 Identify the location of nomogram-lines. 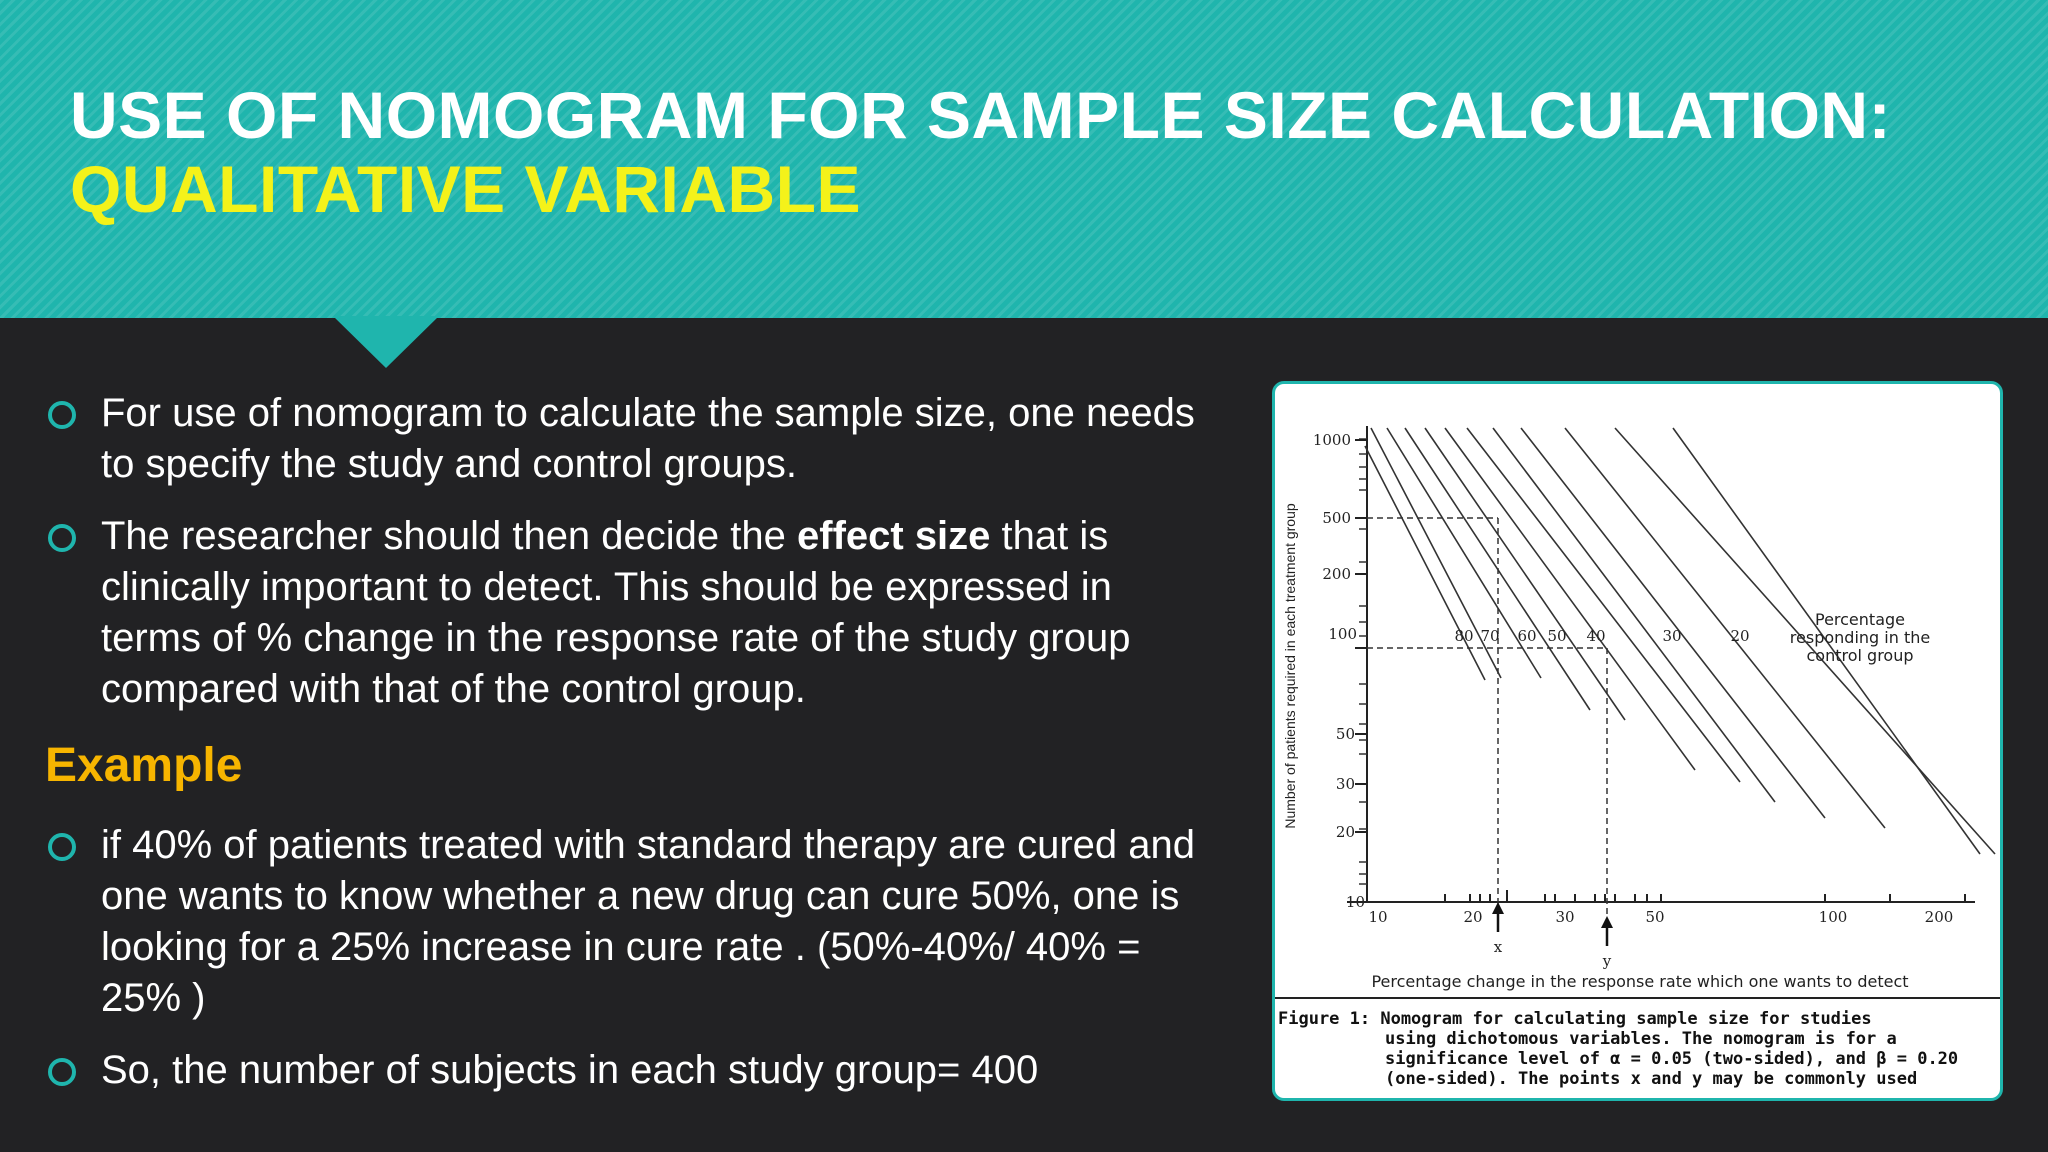
(1680, 641).